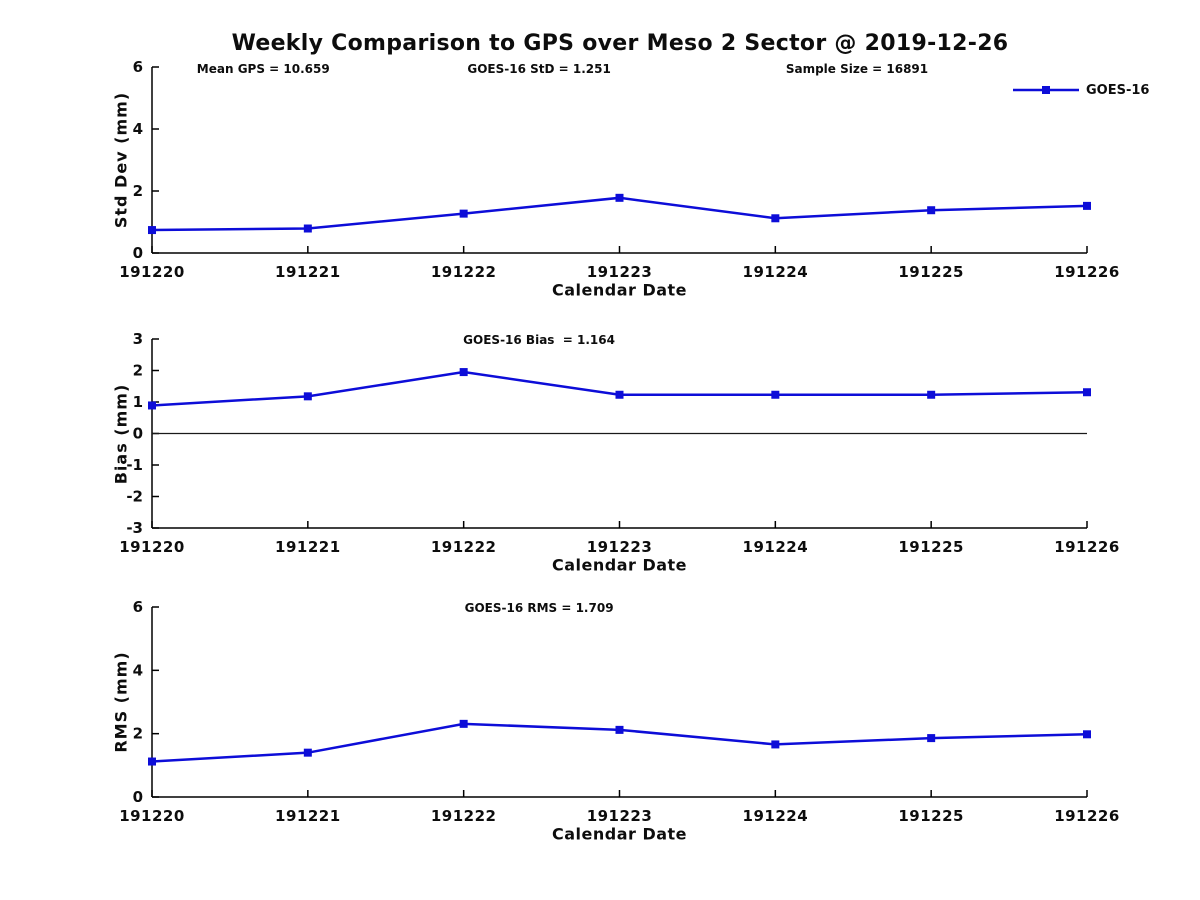 This screenshot has height=900, width=1200. What do you see at coordinates (134, 465) in the screenshot?
I see `y-tick-label: -1` at bounding box center [134, 465].